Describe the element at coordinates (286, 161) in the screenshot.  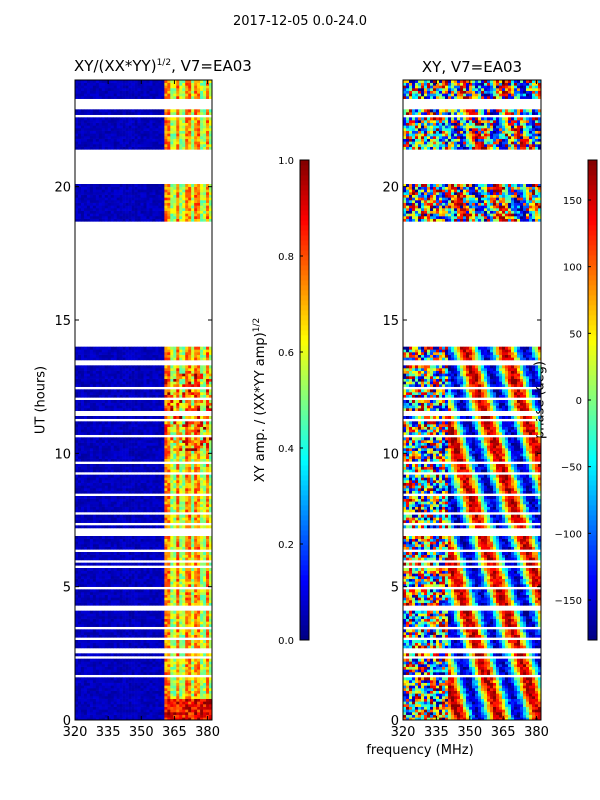
I see `colorbar-tick-label: 1.0` at that location.